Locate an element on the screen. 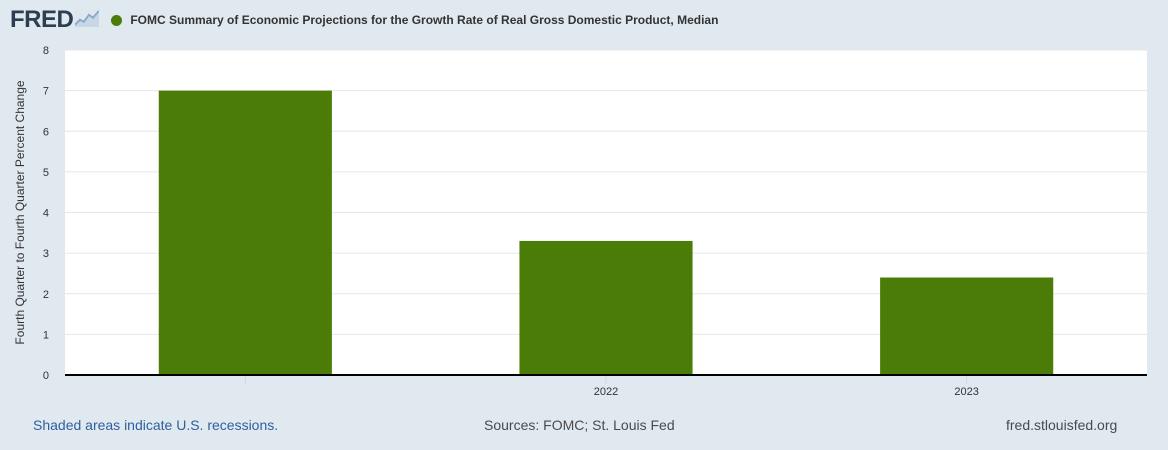 The height and width of the screenshot is (450, 1168). y-tick-label: 0 is located at coordinates (46, 376).